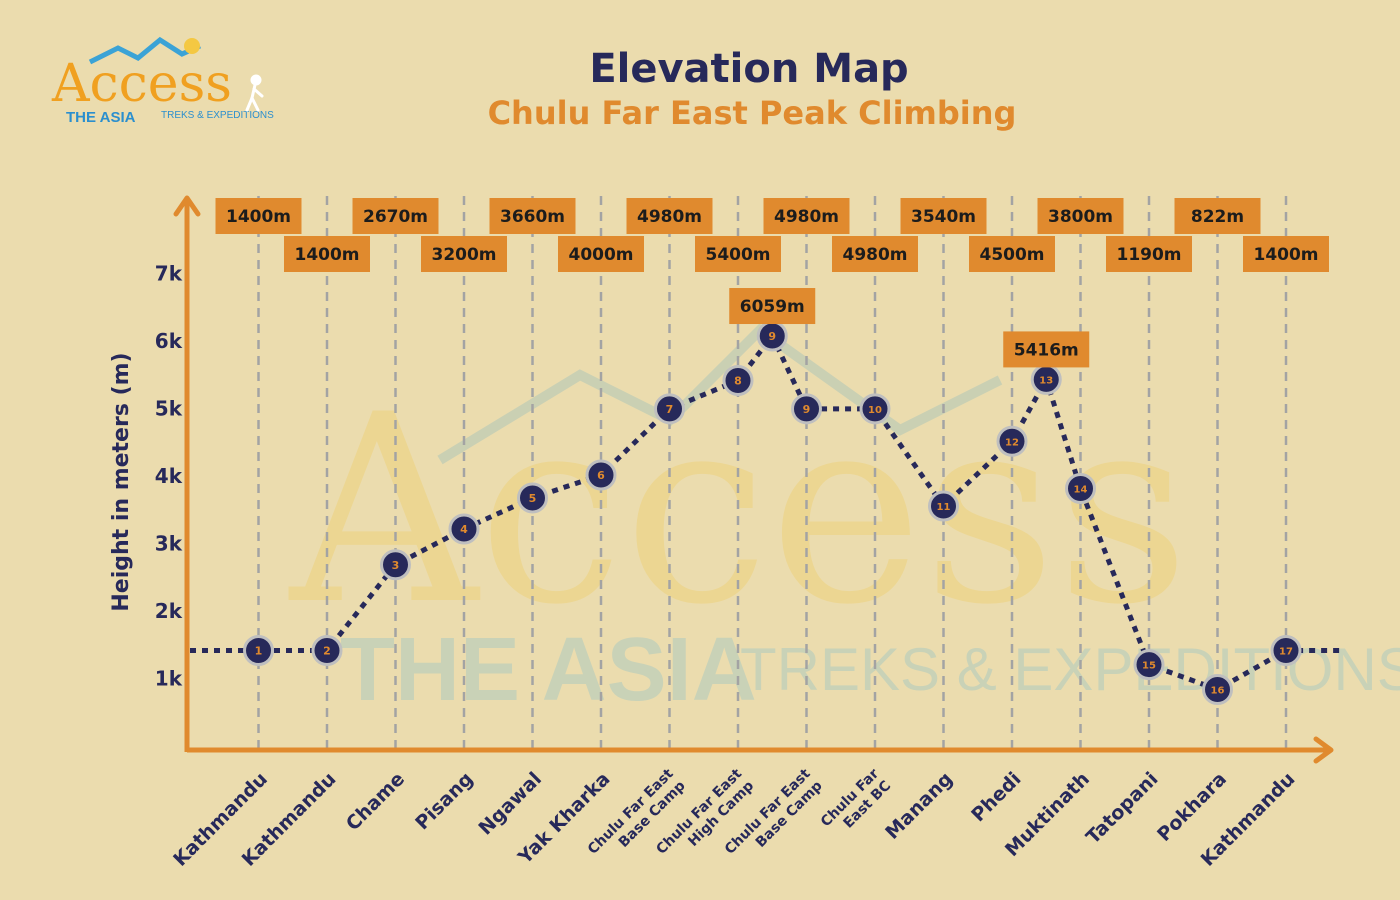 This screenshot has width=1400, height=900. I want to click on day-number: 2, so click(327, 651).